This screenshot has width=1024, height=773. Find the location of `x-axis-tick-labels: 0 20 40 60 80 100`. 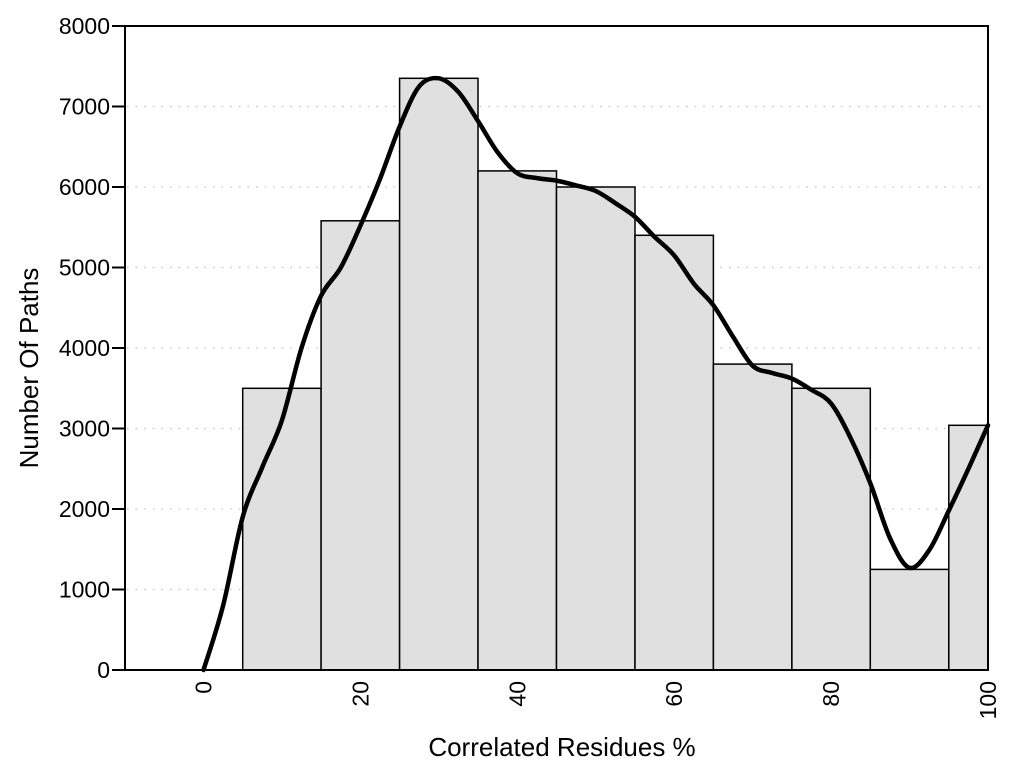

x-axis-tick-labels: 0 20 40 60 80 100 is located at coordinates (596, 700).